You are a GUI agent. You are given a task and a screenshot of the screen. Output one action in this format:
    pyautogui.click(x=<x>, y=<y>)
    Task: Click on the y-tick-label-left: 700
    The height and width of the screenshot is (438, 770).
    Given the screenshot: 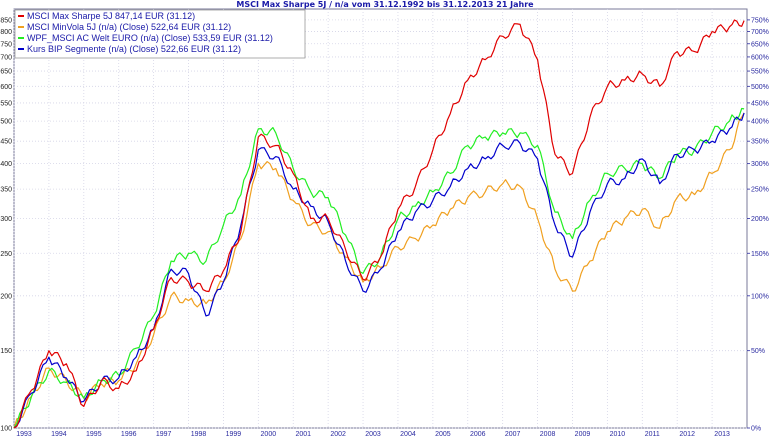 What is the action you would take?
    pyautogui.click(x=6, y=57)
    